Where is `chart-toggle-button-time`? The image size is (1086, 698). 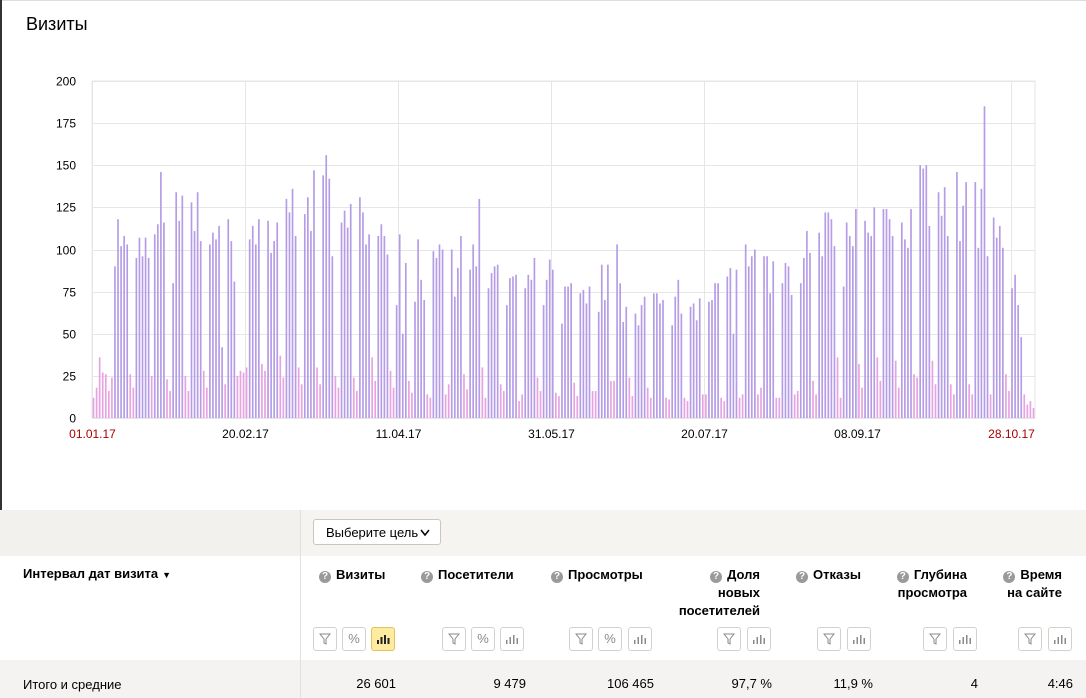 chart-toggle-button-time is located at coordinates (1060, 639).